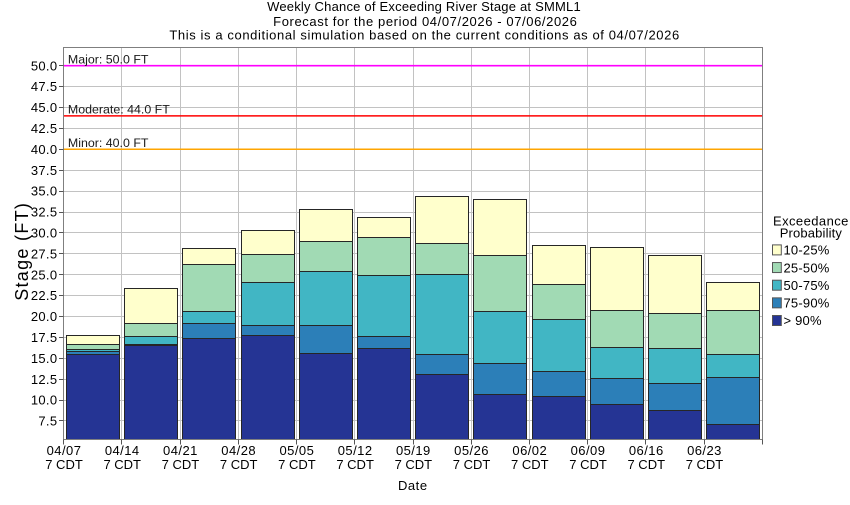 This screenshot has width=850, height=505. Describe the element at coordinates (413, 450) in the screenshot. I see `svg-text: 05/19` at that location.